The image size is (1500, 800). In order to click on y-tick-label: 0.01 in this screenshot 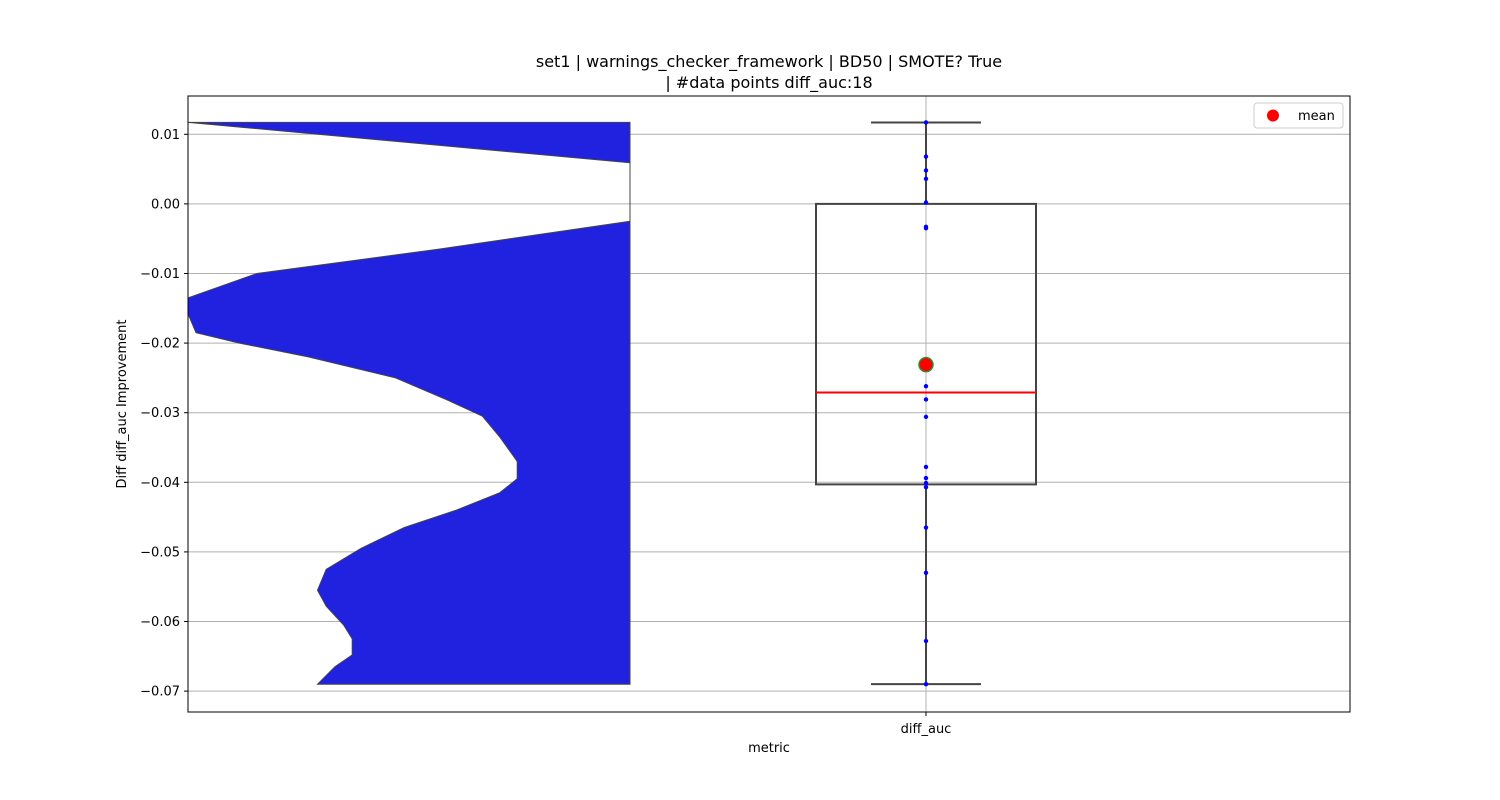, I will do `click(165, 135)`.